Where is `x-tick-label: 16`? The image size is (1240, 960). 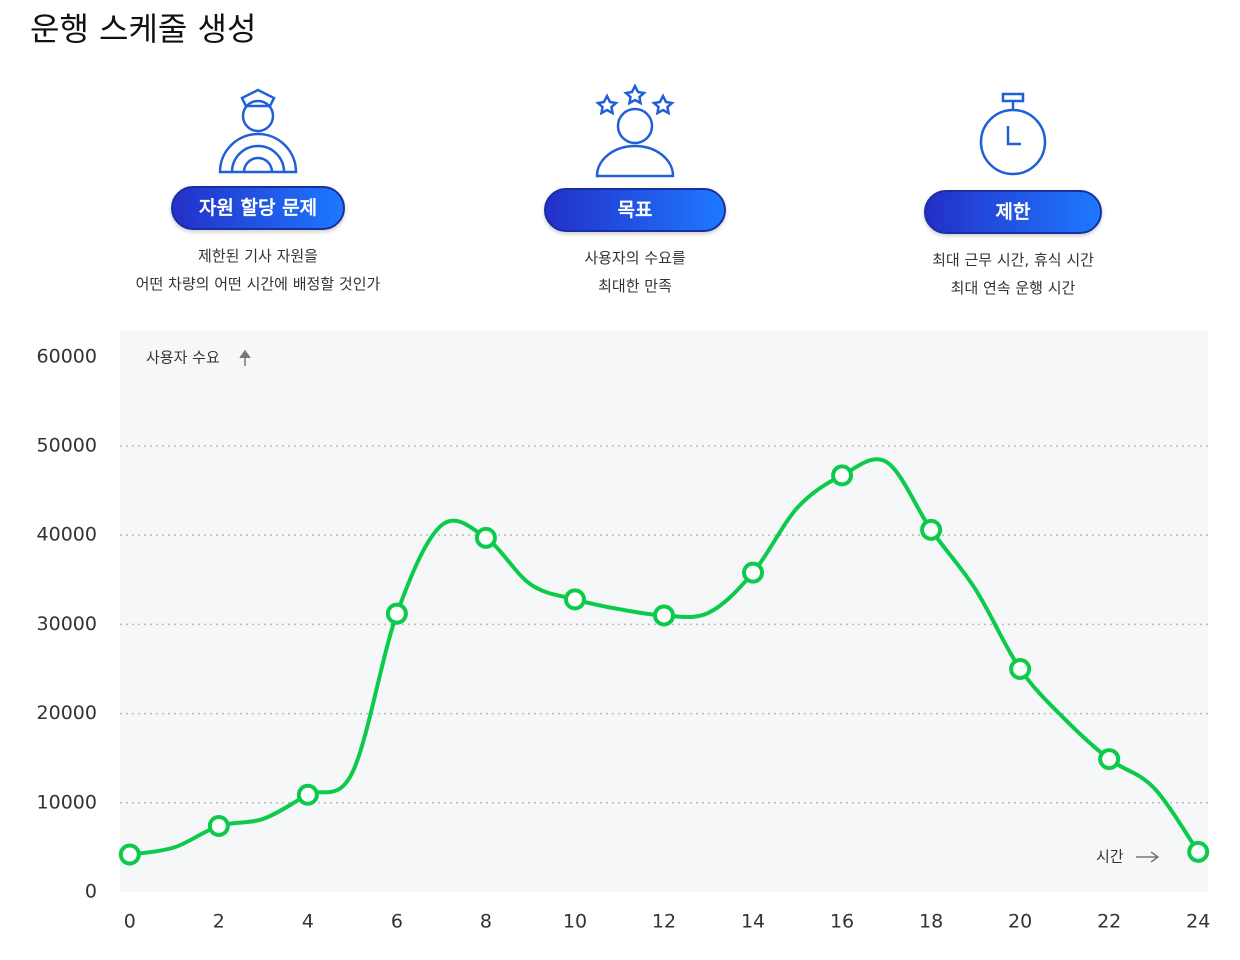 x-tick-label: 16 is located at coordinates (842, 922).